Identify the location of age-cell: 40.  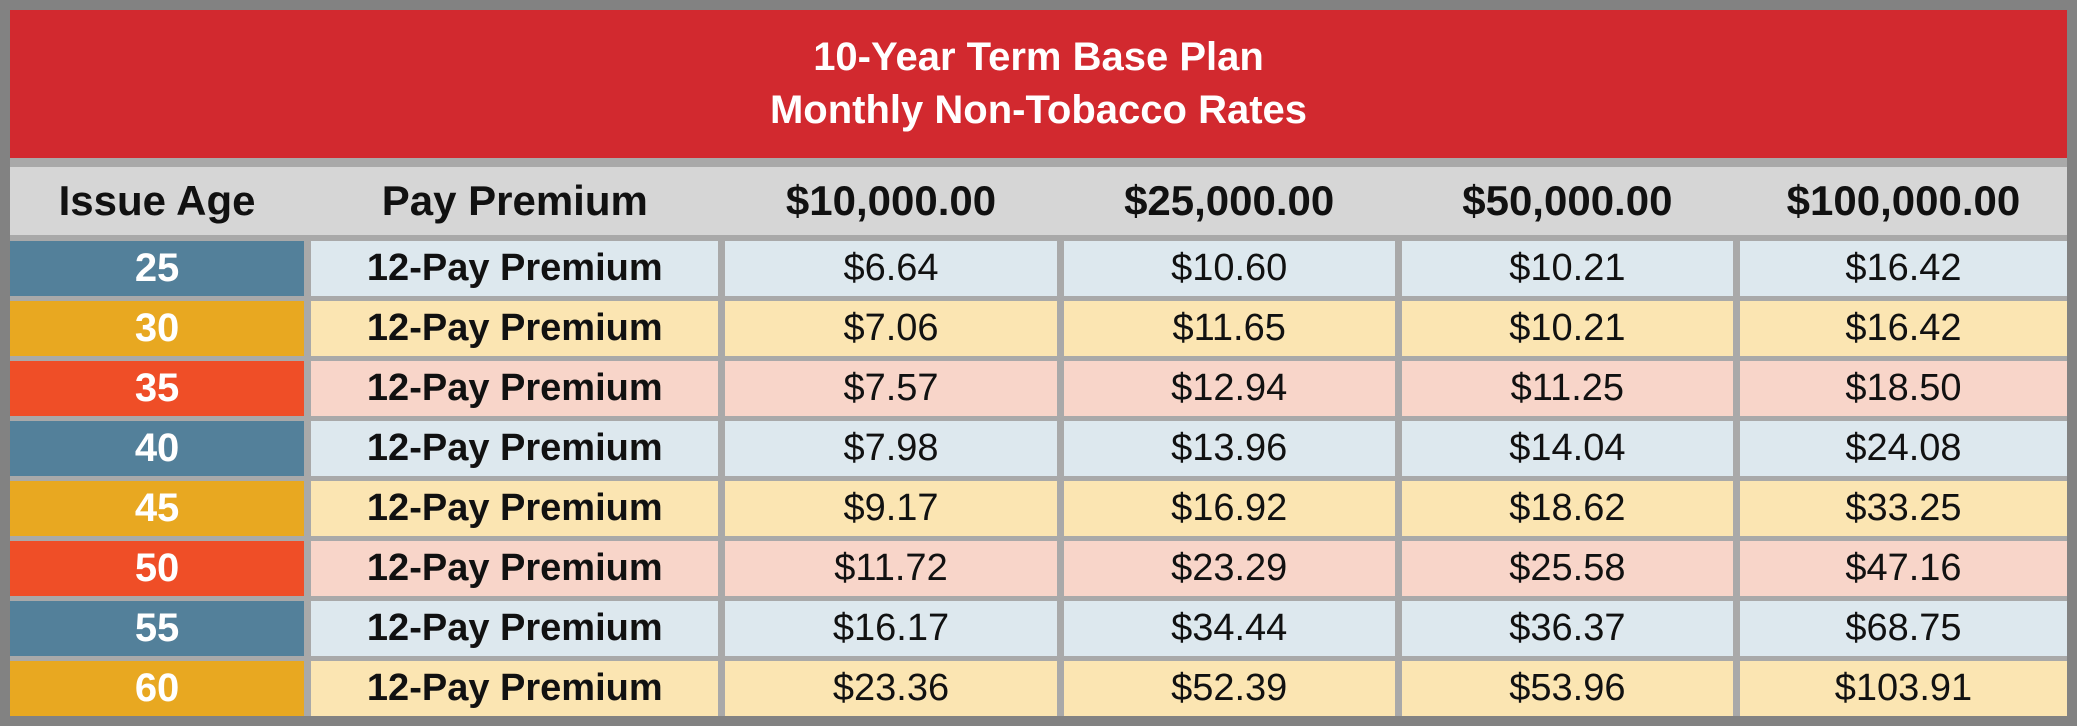
(157, 448).